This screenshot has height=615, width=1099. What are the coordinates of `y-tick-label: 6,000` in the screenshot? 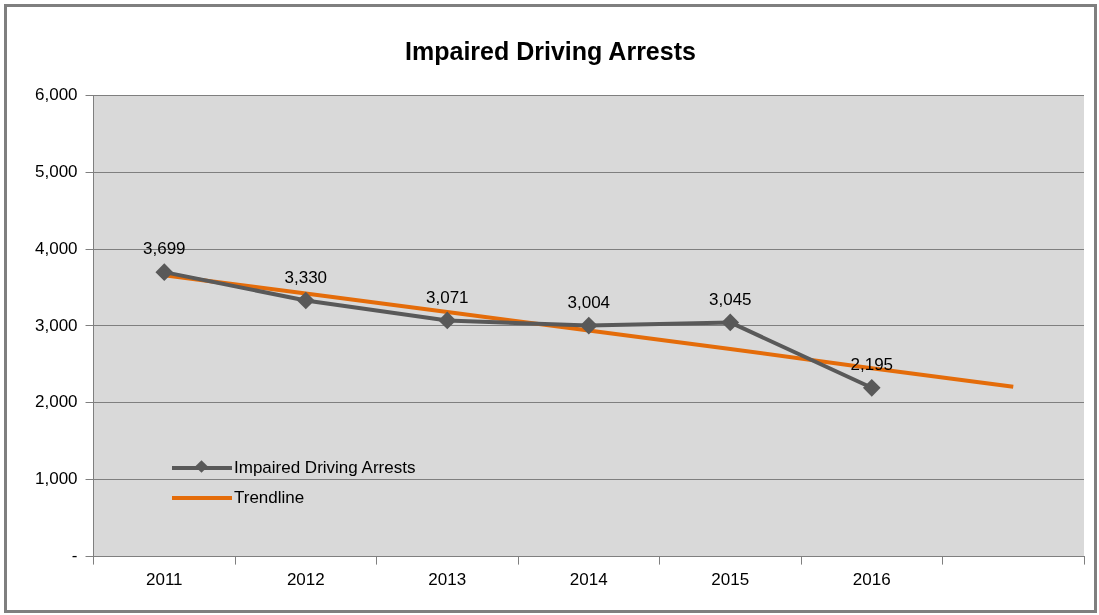 It's located at (56, 94).